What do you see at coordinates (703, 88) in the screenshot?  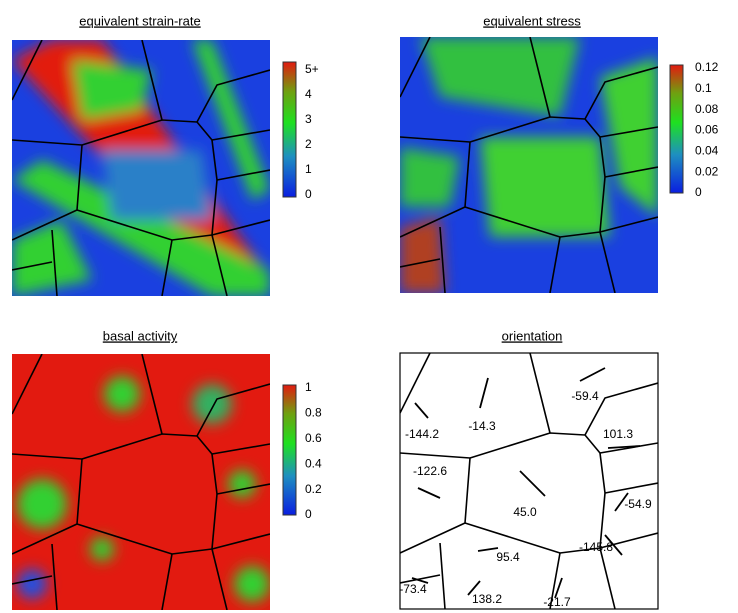 I see `colorbar-tick-label: 0.1` at bounding box center [703, 88].